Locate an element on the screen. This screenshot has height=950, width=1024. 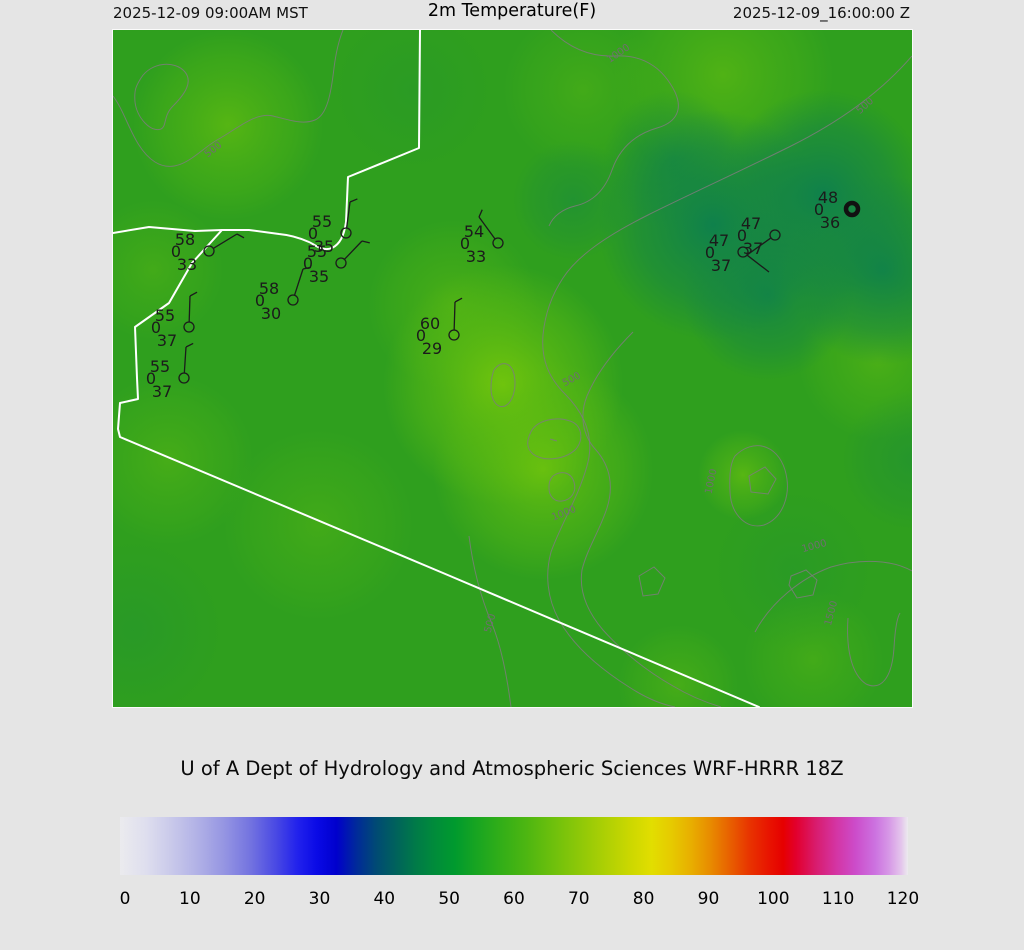
station-temperature: 60 is located at coordinates (430, 323).